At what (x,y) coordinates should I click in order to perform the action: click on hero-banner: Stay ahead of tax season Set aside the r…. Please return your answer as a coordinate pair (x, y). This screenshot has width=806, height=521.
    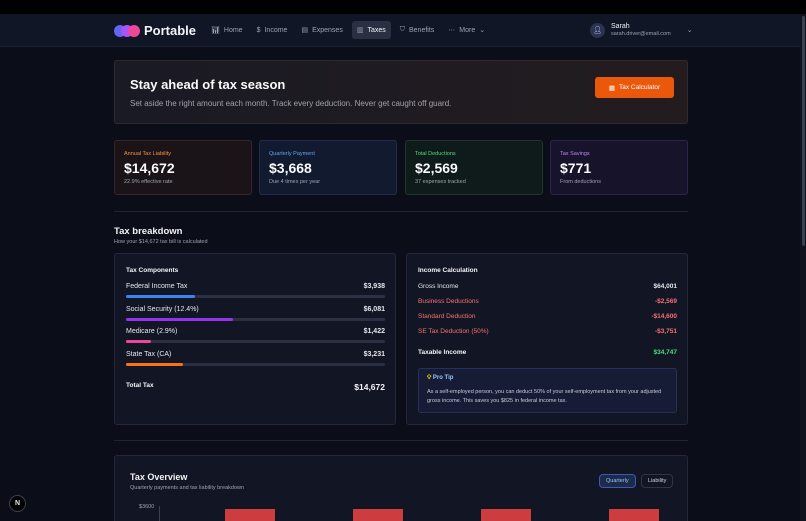
    Looking at the image, I should click on (401, 92).